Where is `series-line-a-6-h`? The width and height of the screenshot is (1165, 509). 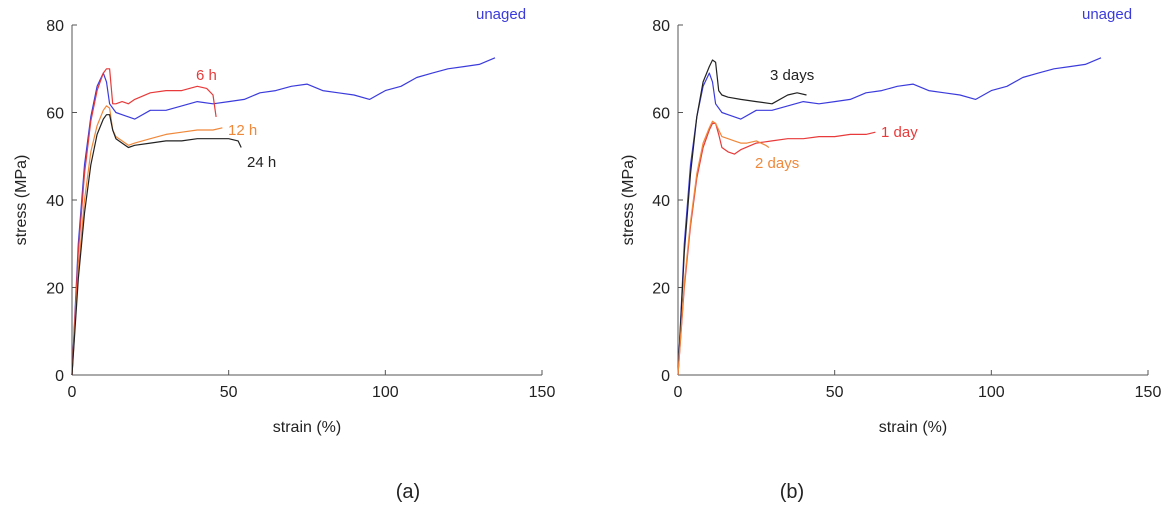 series-line-a-6-h is located at coordinates (144, 222).